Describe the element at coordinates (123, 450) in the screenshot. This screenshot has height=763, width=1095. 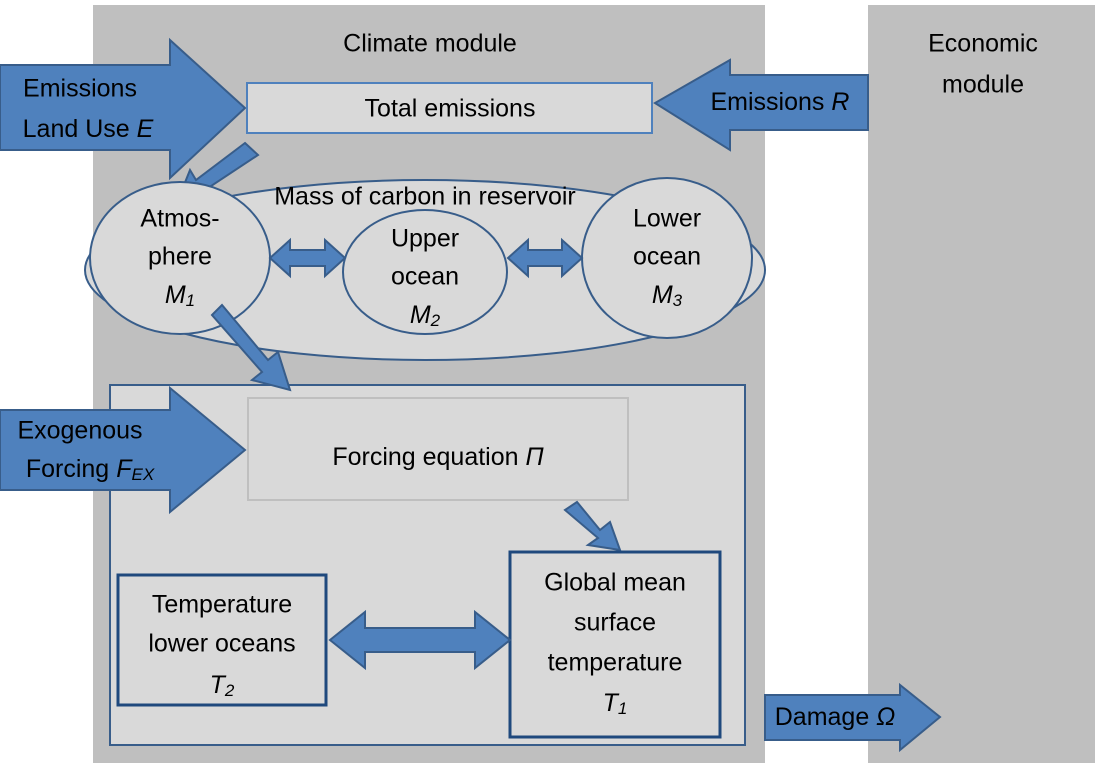
I see `exogenous-arrow` at that location.